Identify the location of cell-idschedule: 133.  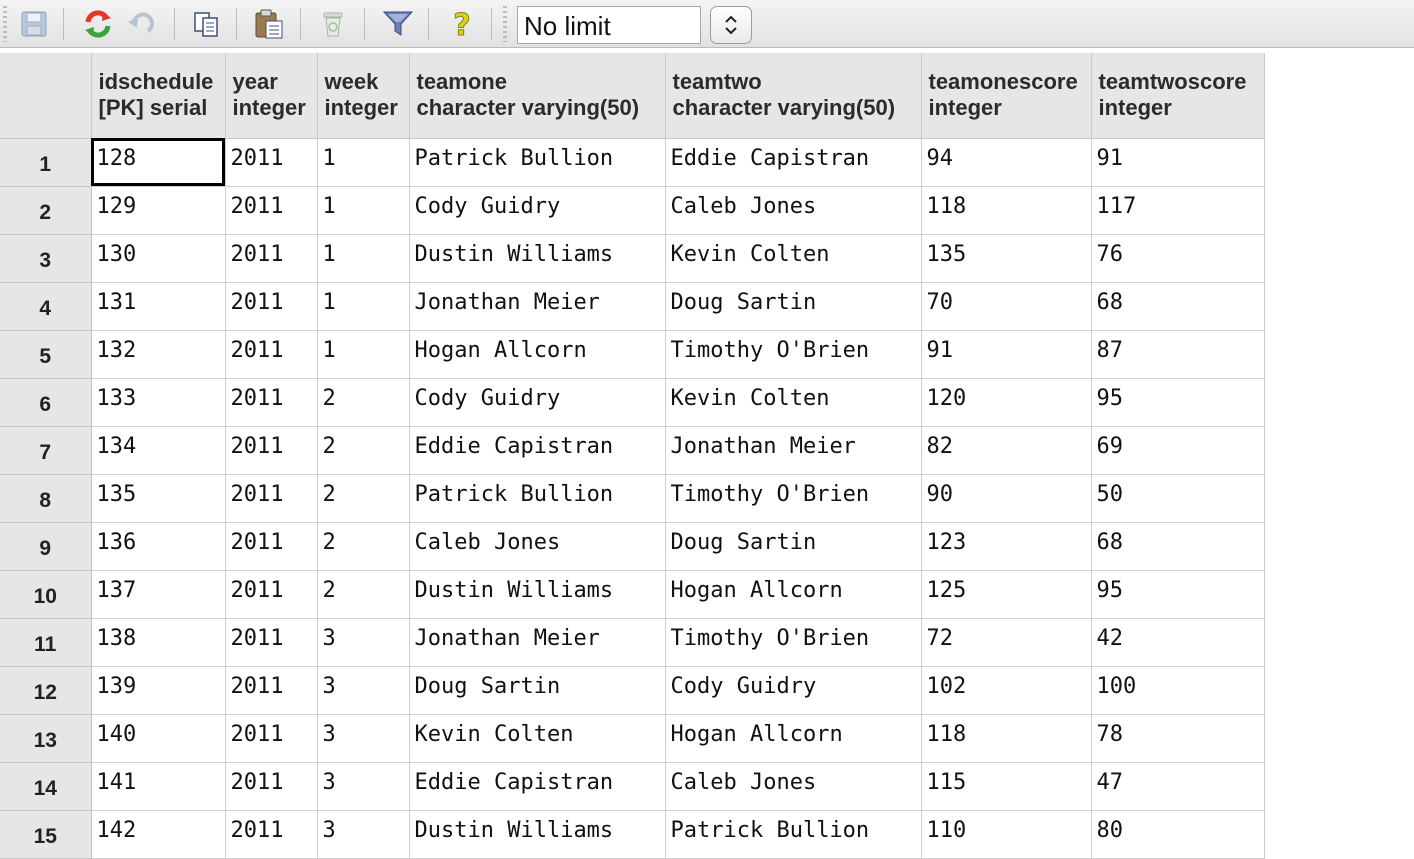
(158, 402).